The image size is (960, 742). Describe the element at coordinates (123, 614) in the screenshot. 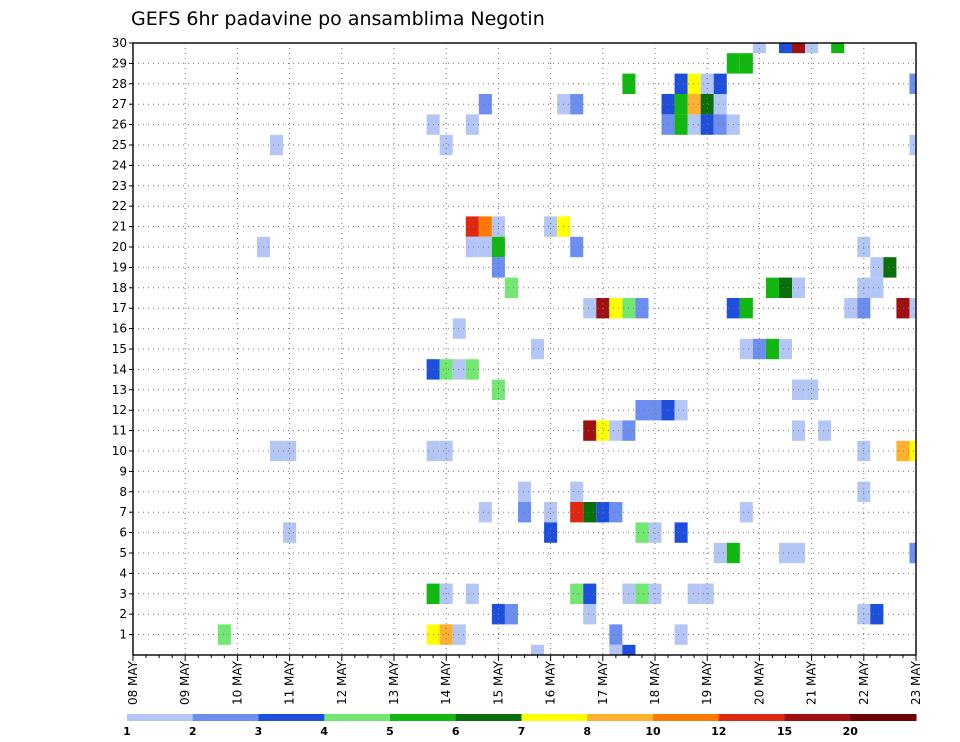

I see `y-tick-label: 2` at that location.